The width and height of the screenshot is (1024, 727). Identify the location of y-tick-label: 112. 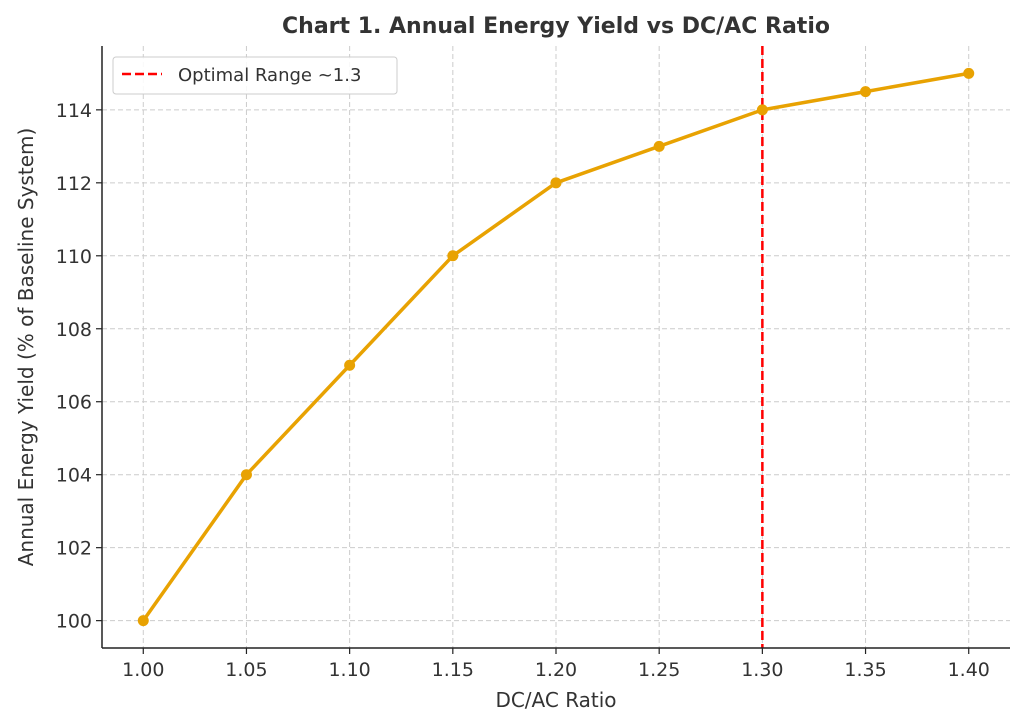
(74, 184).